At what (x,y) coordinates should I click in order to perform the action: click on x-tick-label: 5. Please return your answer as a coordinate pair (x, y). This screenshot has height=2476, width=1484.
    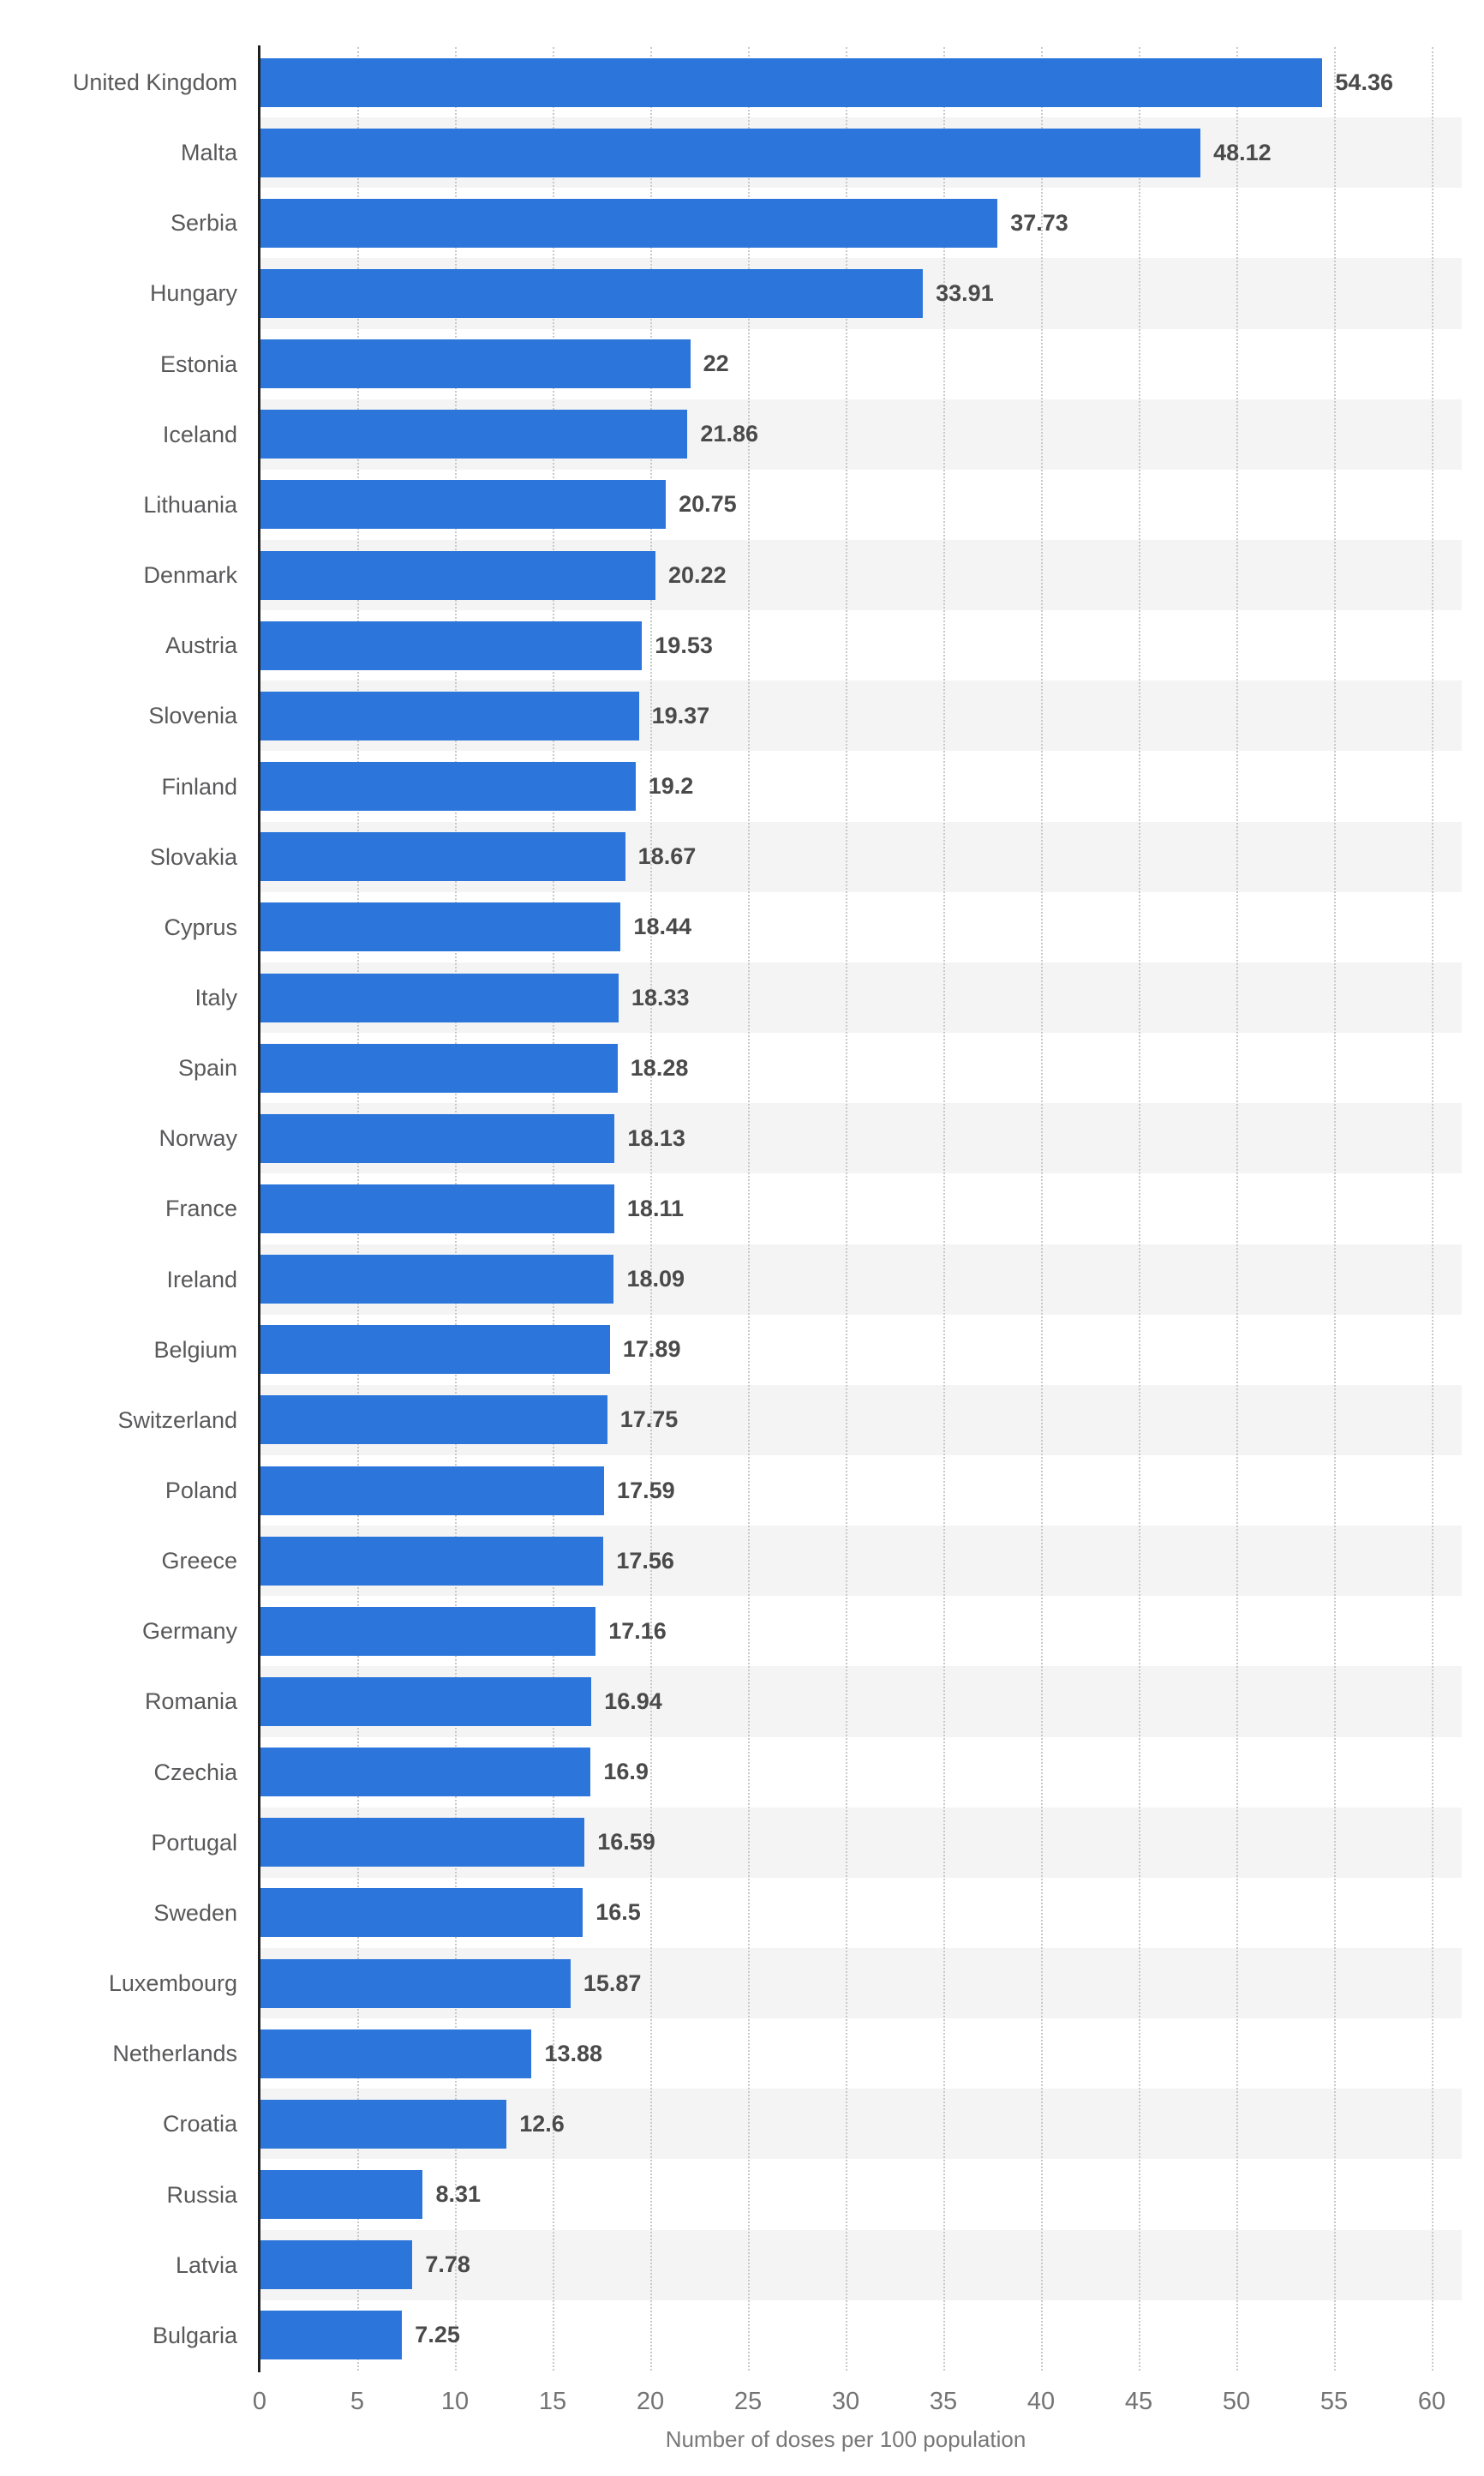
    Looking at the image, I should click on (357, 2402).